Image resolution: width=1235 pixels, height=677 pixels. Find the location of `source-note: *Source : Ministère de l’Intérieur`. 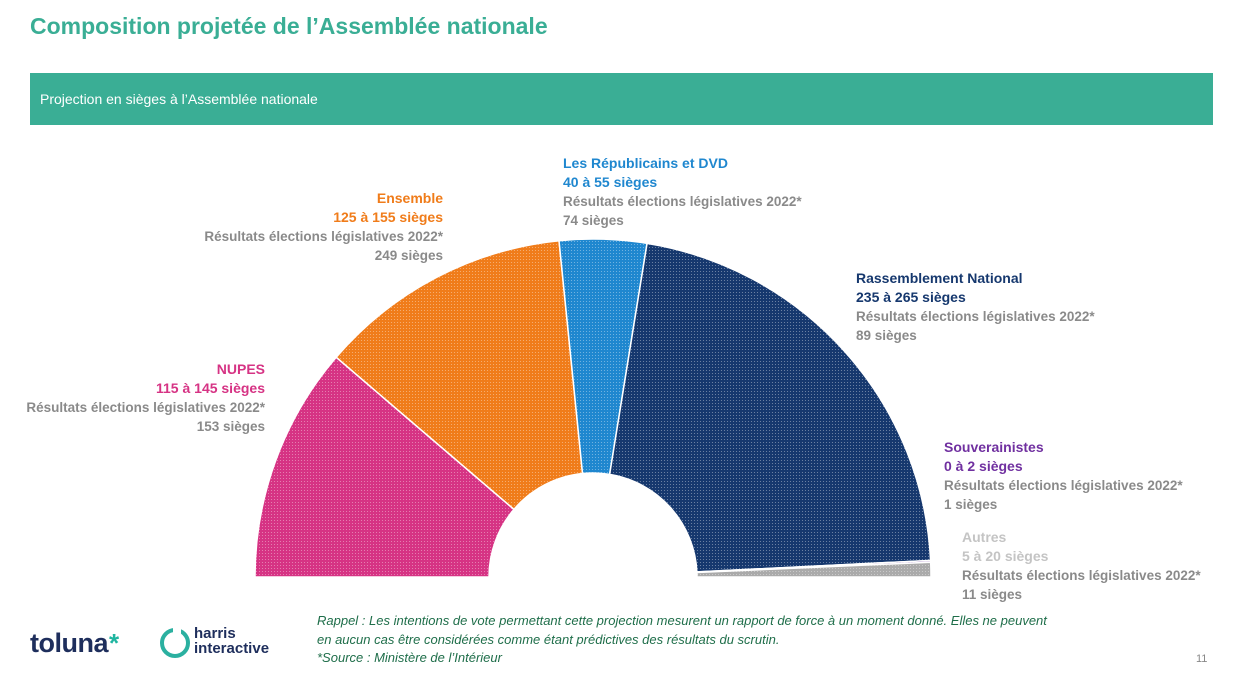

source-note: *Source : Ministère de l’Intérieur is located at coordinates (409, 657).